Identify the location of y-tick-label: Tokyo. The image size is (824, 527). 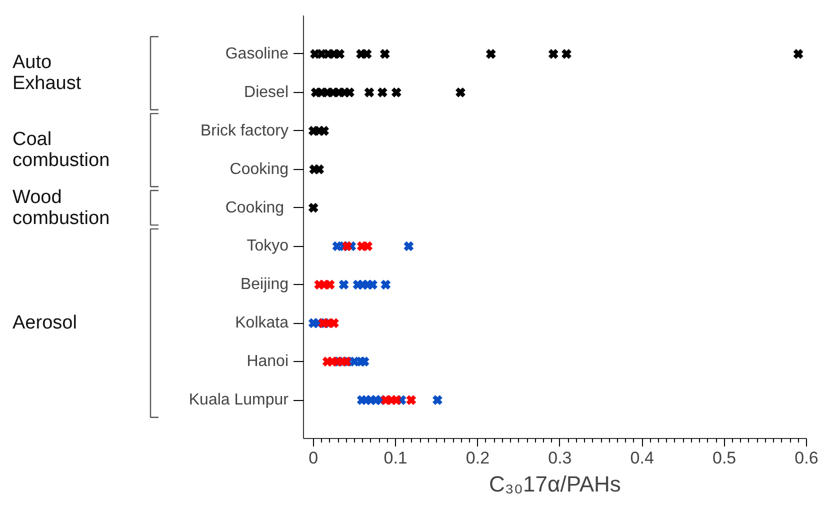
(267, 246).